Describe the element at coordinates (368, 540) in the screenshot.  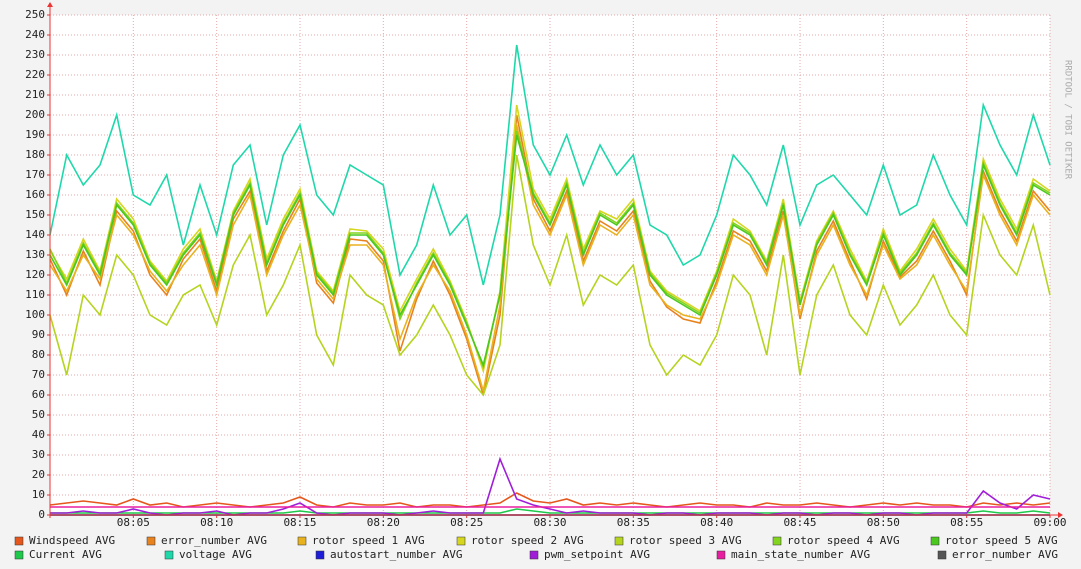
I see `legend-label: rotor speed 1 AVG` at that location.